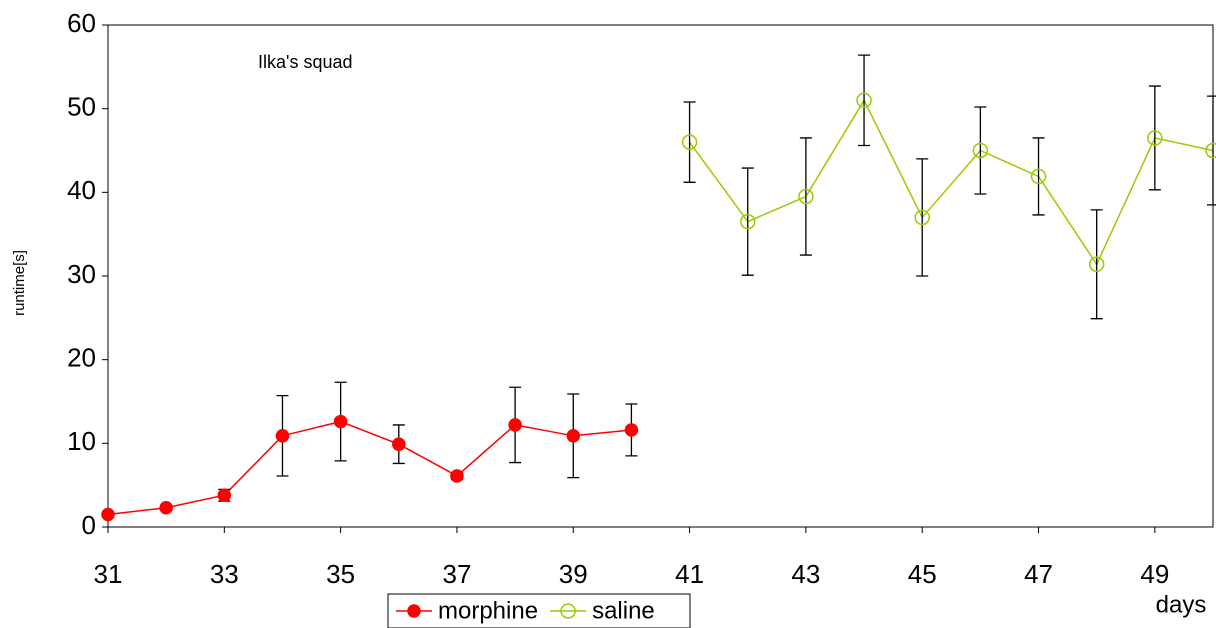 This screenshot has height=628, width=1216. I want to click on x-tick-label: 41, so click(689, 574).